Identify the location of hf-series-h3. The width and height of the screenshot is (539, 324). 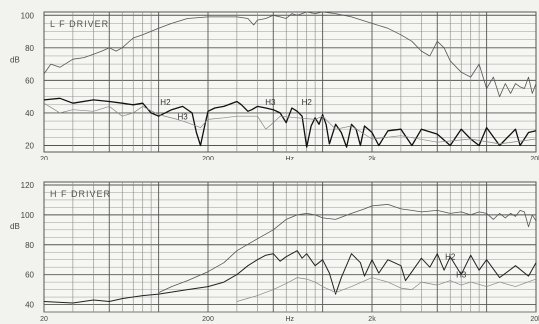
(386, 289).